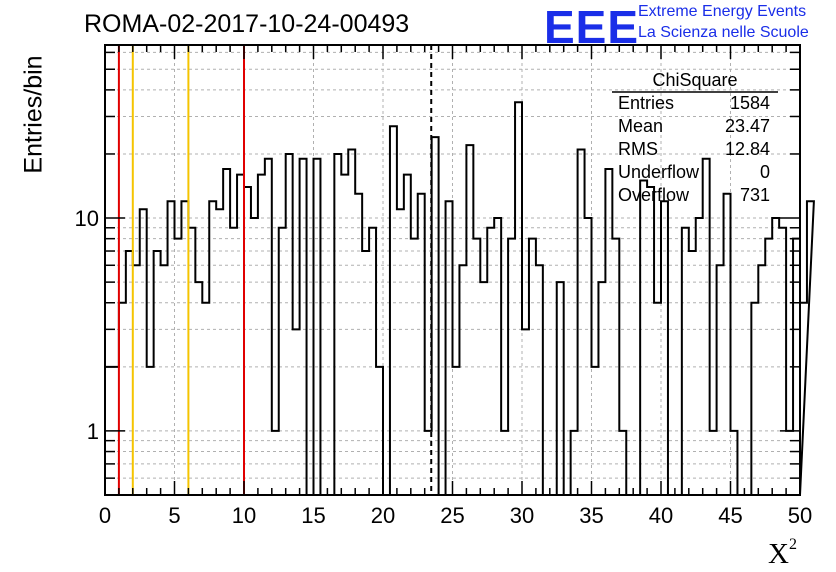  What do you see at coordinates (591, 515) in the screenshot?
I see `x-tick-label: 35` at bounding box center [591, 515].